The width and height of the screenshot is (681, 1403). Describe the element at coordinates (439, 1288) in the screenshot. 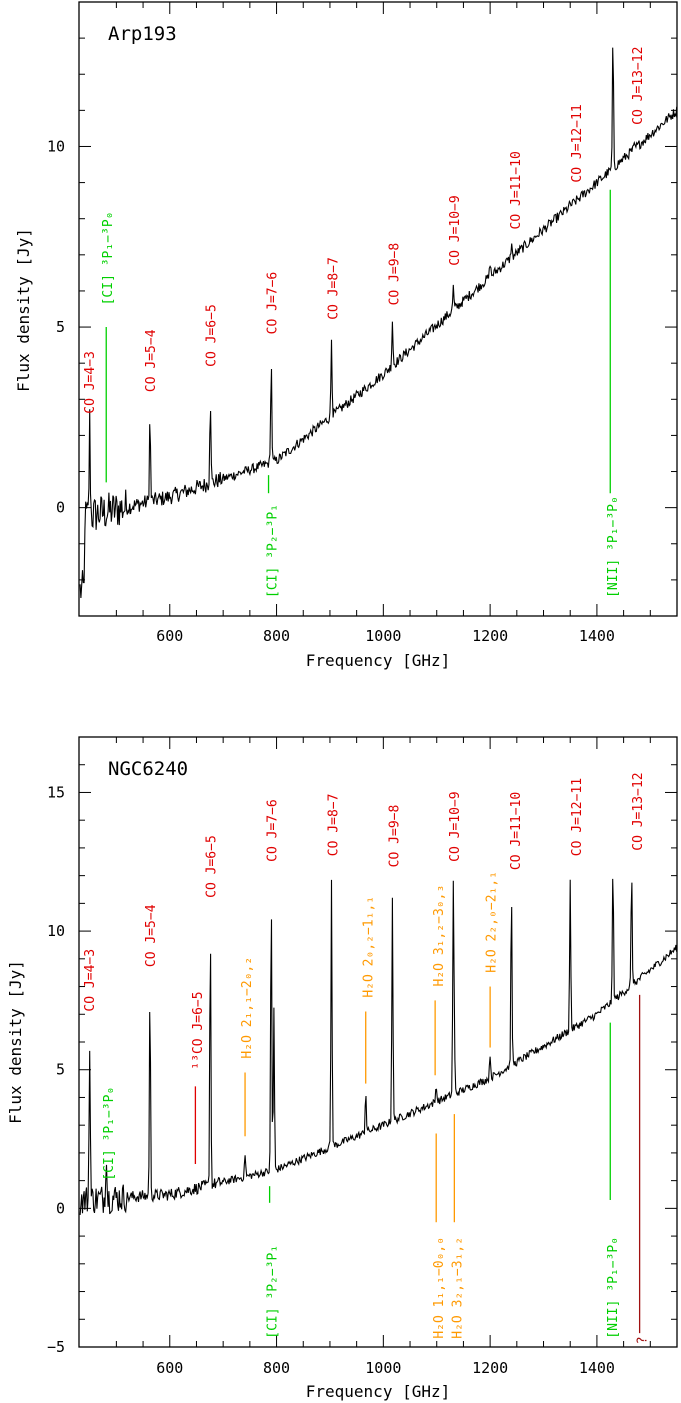

I see `line-label: H₂O 1₁,₁−0₀,₀` at that location.